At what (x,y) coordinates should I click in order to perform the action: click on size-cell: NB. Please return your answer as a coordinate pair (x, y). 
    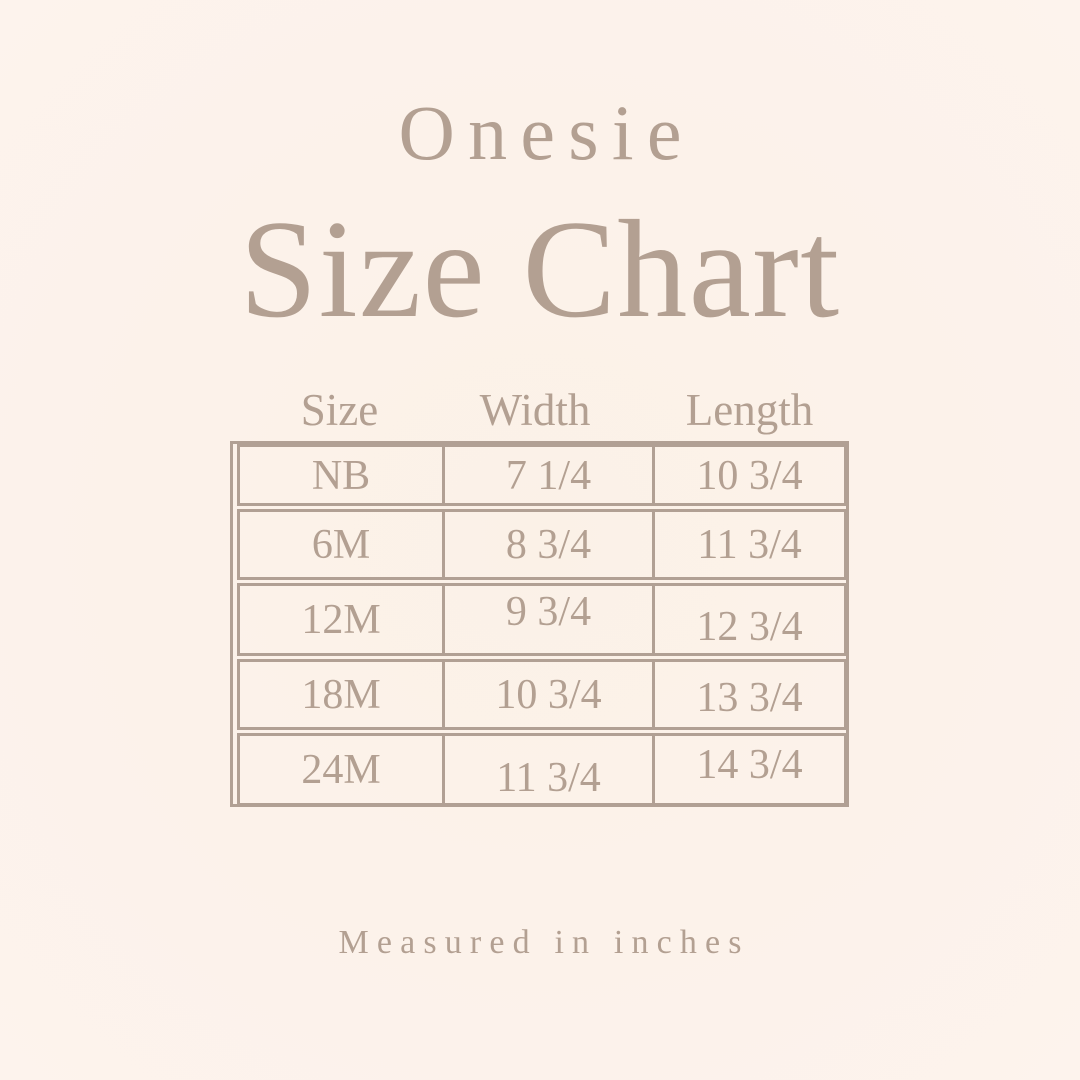
    Looking at the image, I should click on (342, 475).